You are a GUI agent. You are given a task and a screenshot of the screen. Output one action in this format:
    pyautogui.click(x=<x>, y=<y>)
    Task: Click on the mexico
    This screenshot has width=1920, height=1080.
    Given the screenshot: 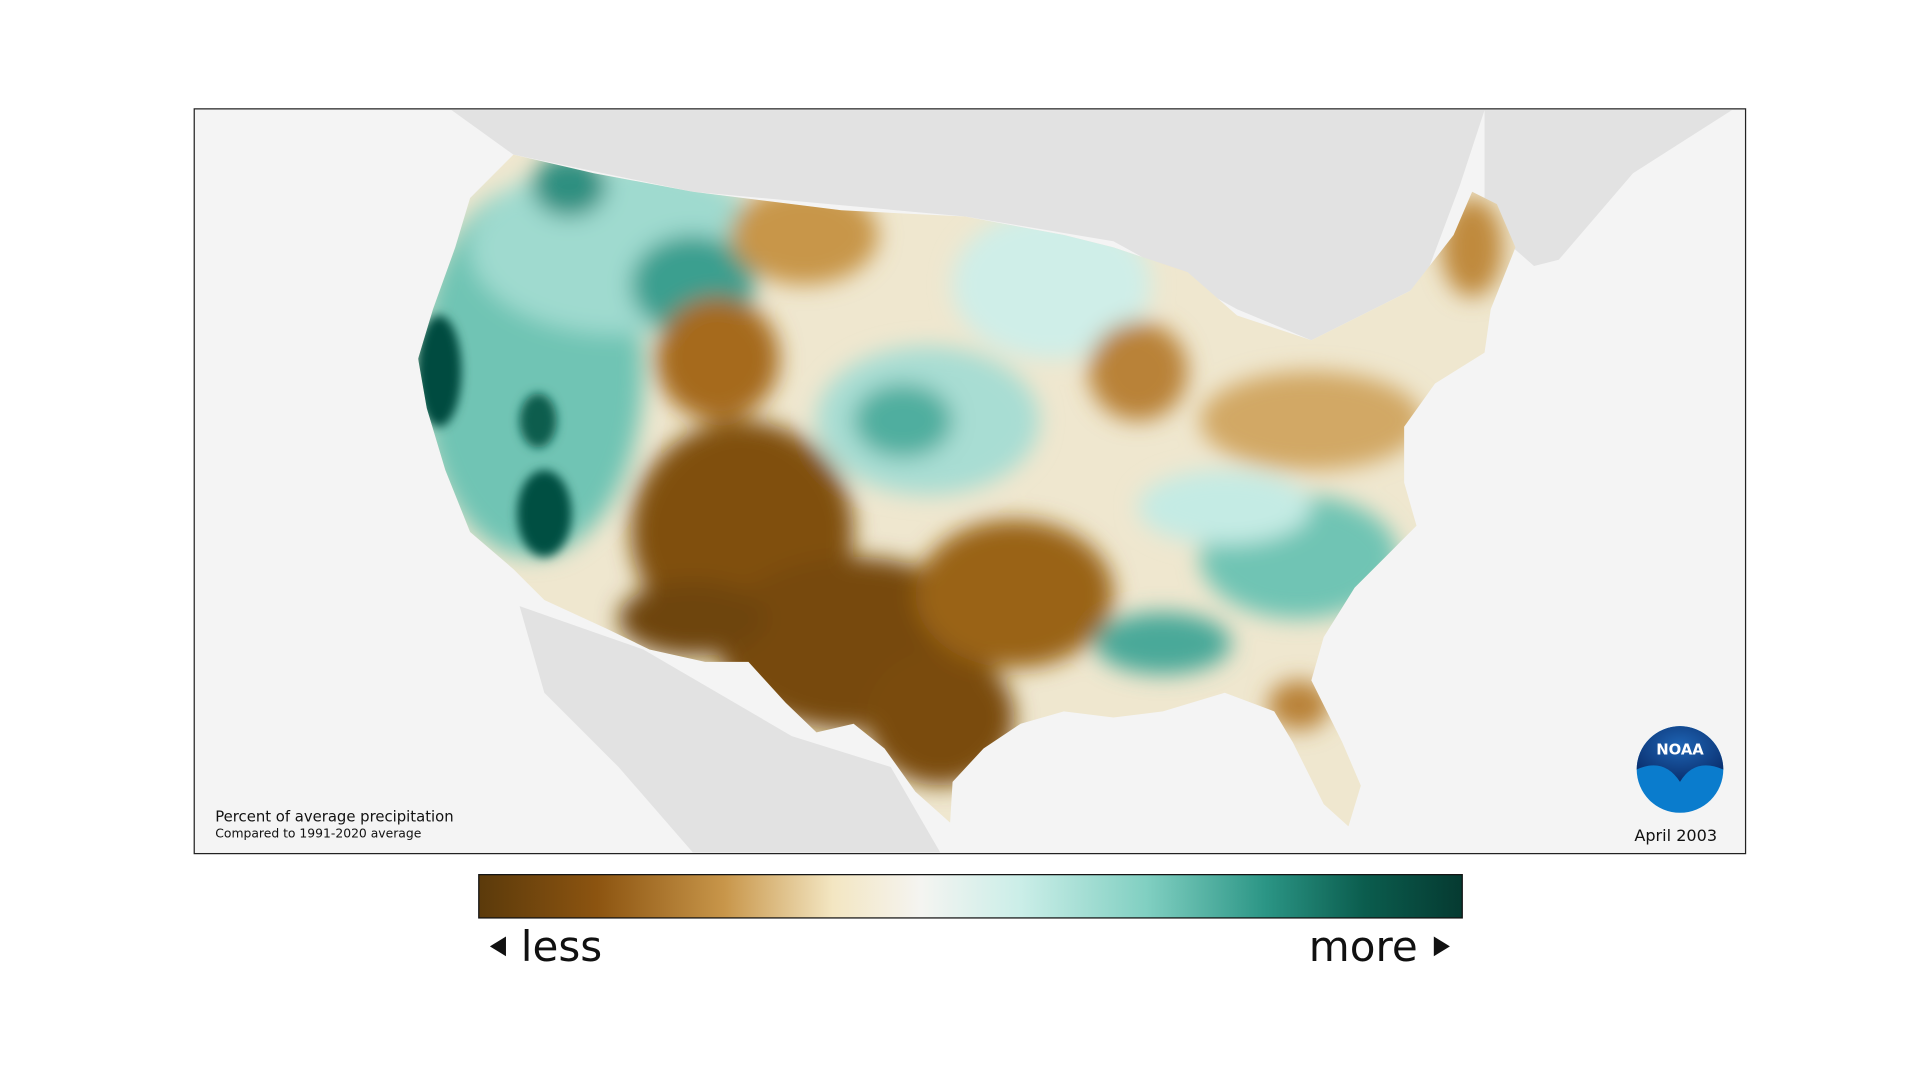 What is the action you would take?
    pyautogui.click(x=730, y=729)
    